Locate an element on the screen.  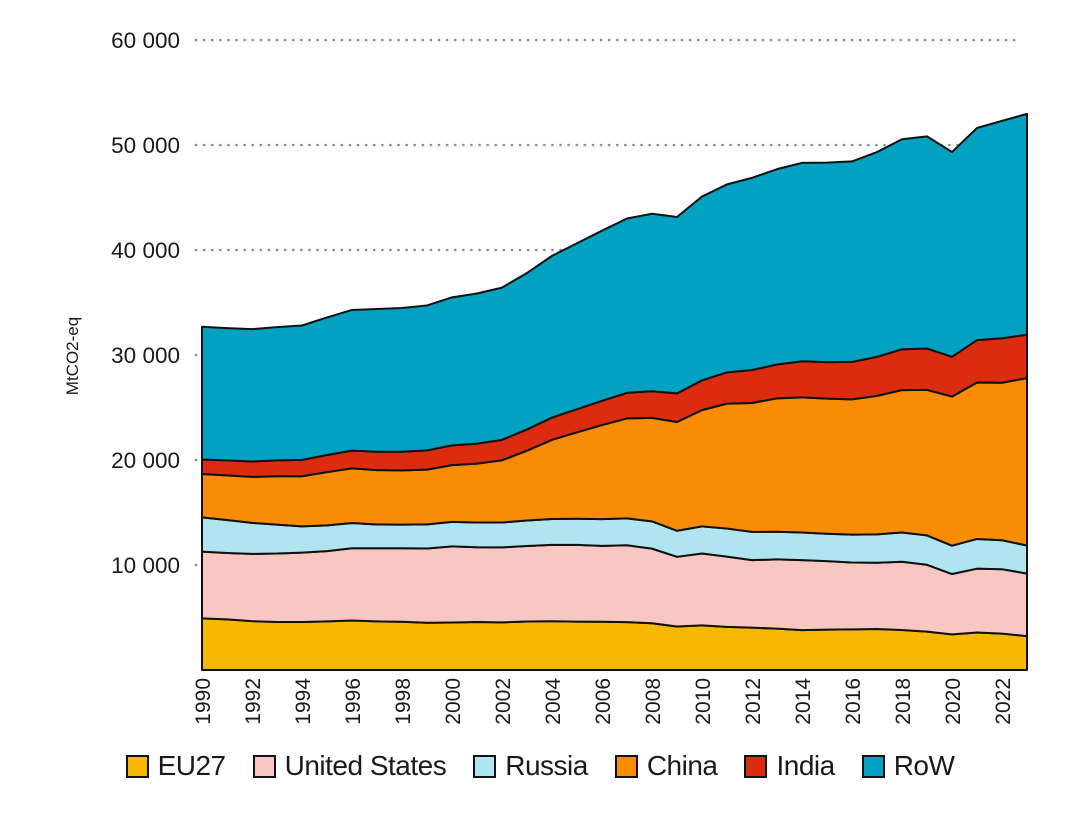
legend-label-row: RoW is located at coordinates (924, 765).